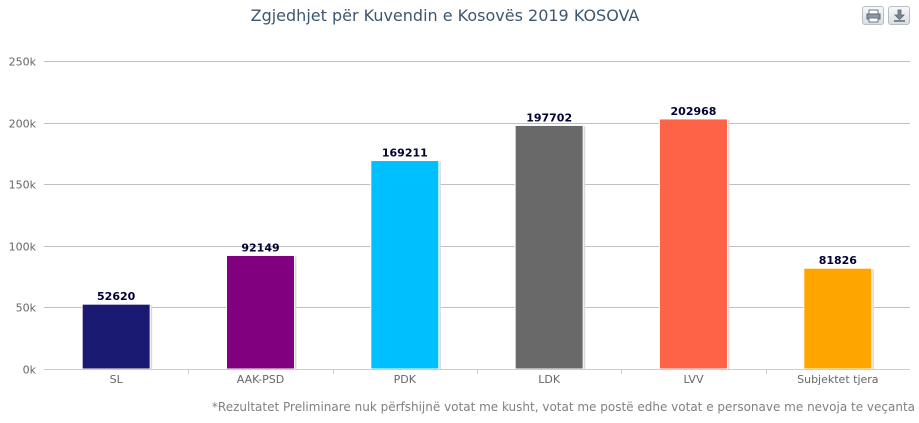  I want to click on y-tick-label: 150k, so click(23, 185).